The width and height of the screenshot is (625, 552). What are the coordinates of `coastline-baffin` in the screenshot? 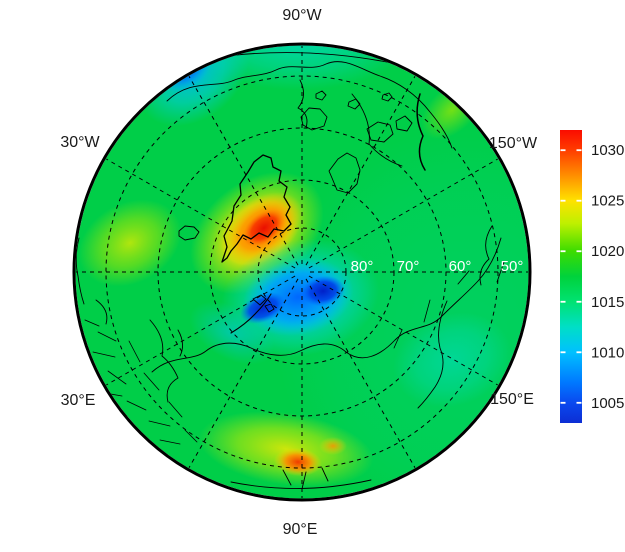 It's located at (344, 173).